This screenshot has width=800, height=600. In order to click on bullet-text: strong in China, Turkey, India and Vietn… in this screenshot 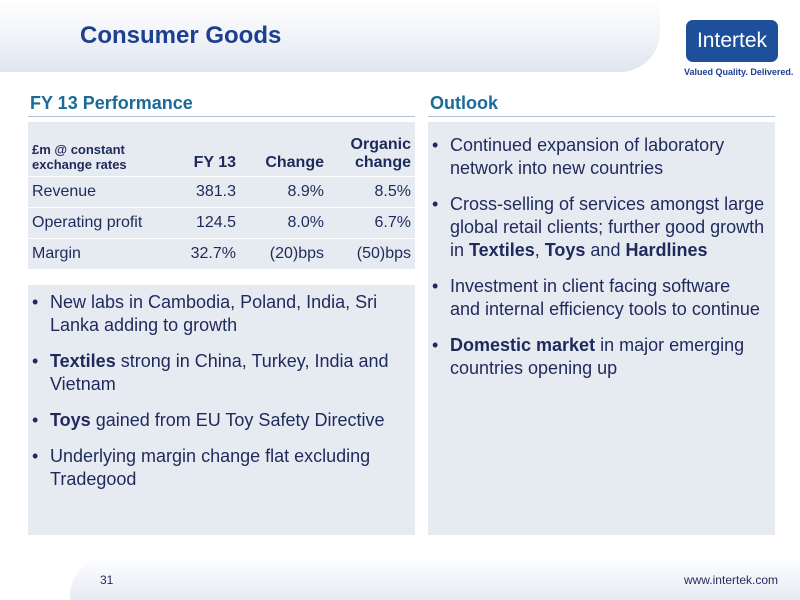, I will do `click(219, 372)`.